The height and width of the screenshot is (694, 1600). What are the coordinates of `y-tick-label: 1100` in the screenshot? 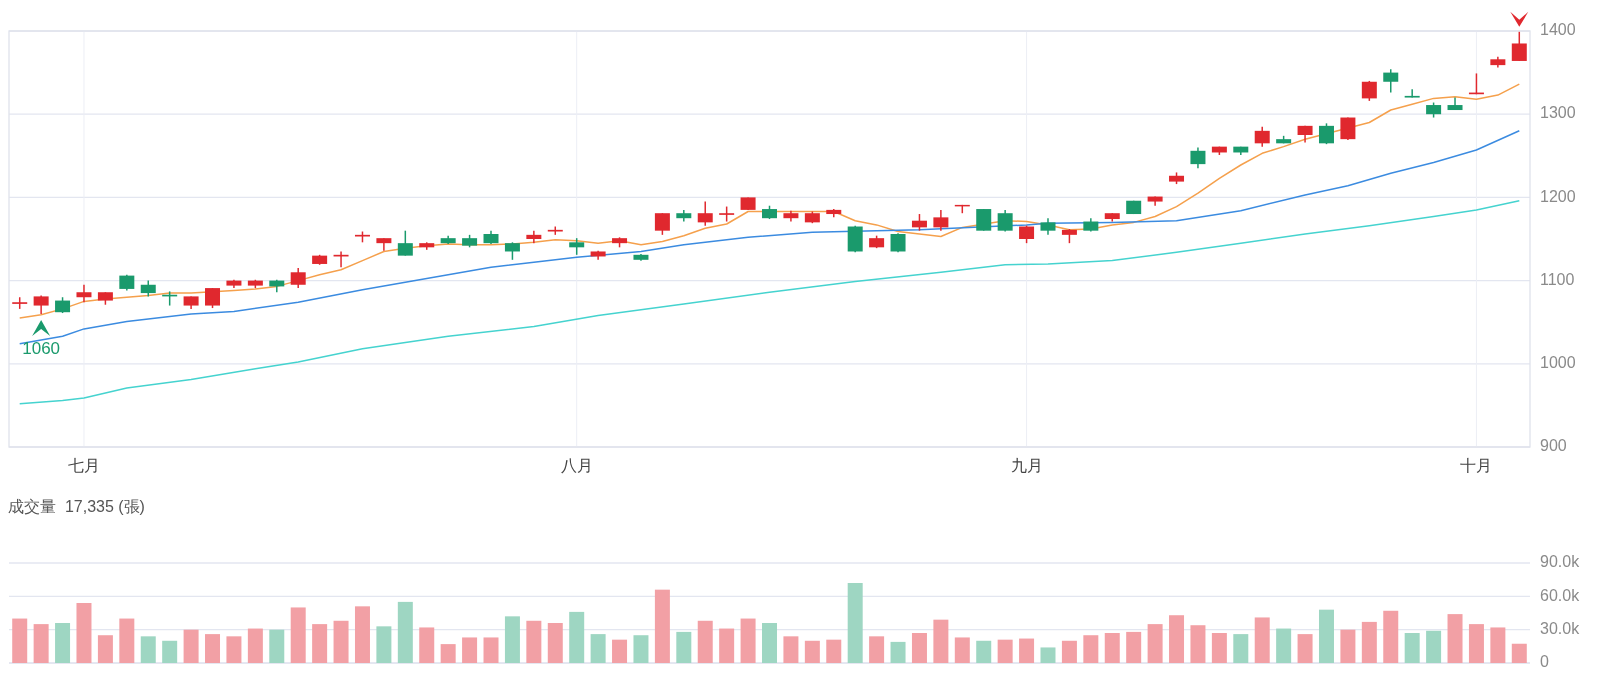 It's located at (1557, 279).